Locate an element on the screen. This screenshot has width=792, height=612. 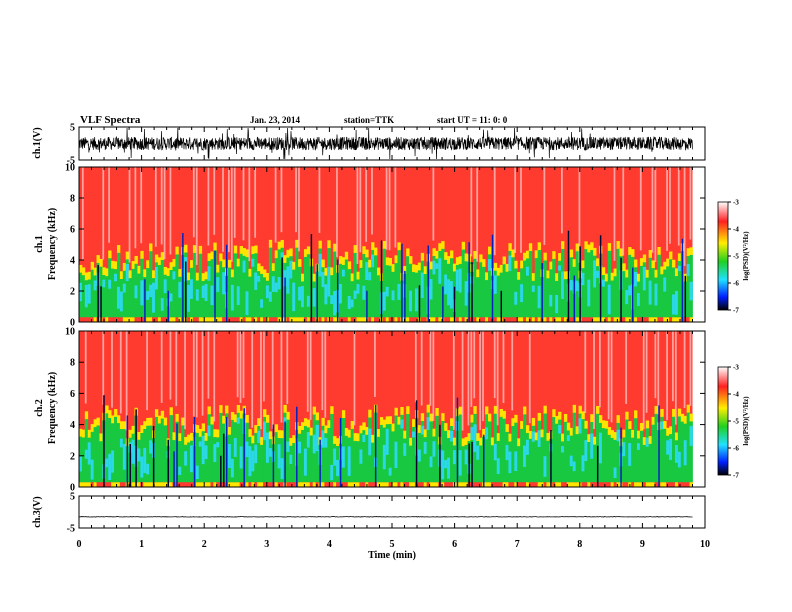
ch1-spectrogram-dark-gap is located at coordinates (282, 289).